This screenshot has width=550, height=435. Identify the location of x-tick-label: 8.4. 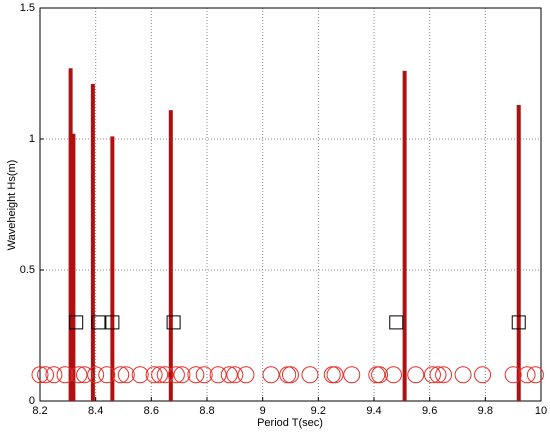
(95, 411).